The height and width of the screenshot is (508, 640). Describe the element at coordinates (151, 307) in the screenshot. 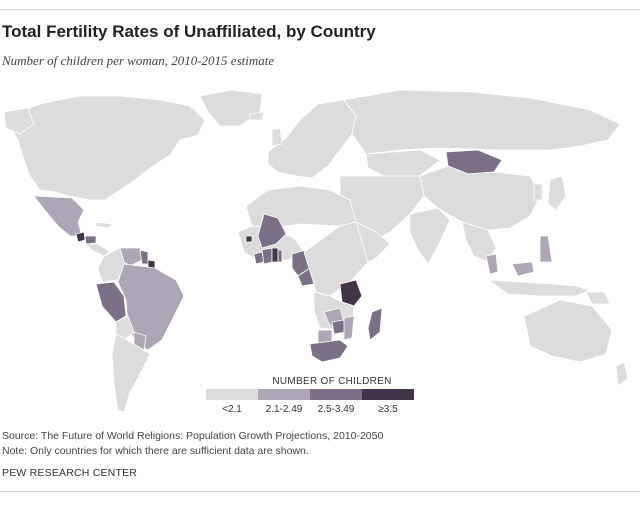

I see `country-brazil` at that location.